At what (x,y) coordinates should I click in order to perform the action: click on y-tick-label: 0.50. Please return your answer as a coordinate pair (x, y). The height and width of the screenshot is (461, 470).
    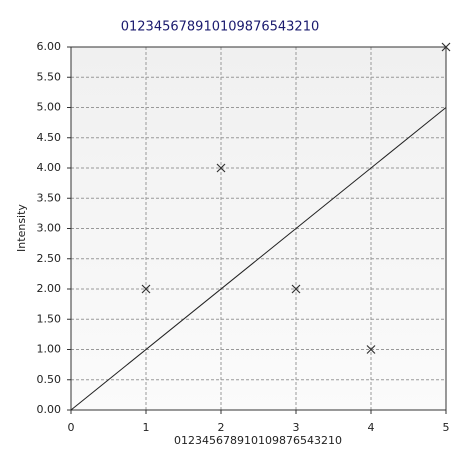
    Looking at the image, I should click on (49, 379).